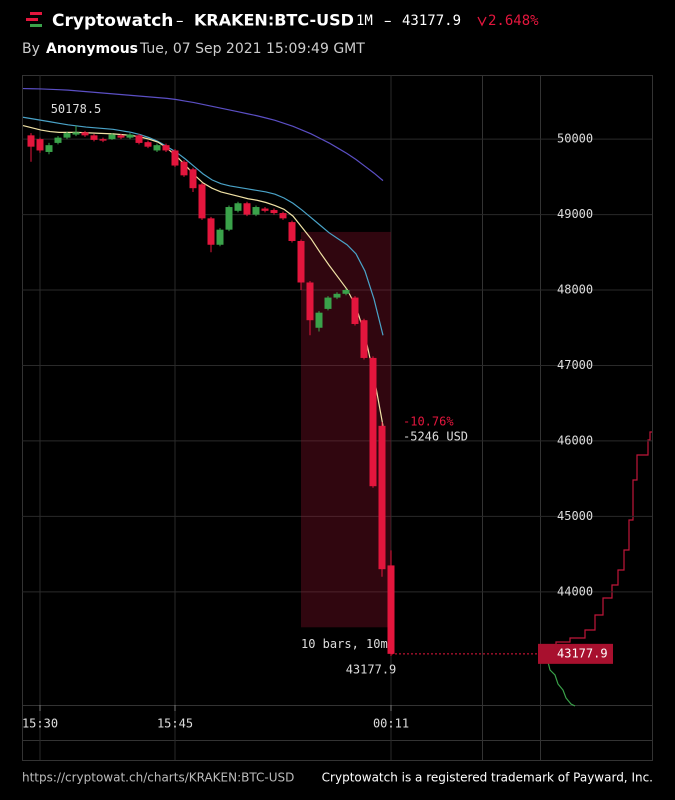 This screenshot has height=800, width=675. What do you see at coordinates (575, 440) in the screenshot?
I see `y-tick-label: 46000` at bounding box center [575, 440].